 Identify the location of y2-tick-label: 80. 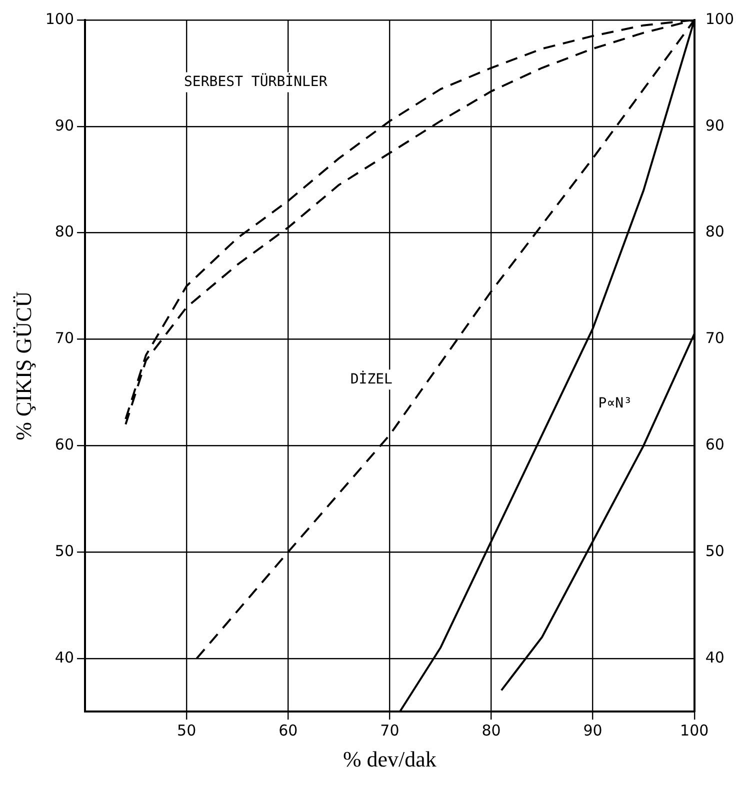
(714, 231).